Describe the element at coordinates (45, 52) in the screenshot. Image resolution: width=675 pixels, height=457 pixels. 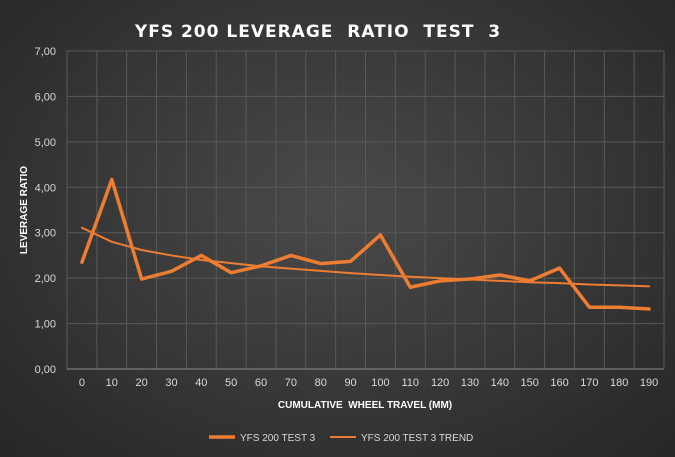
I see `y-tick-label: 7,00` at that location.